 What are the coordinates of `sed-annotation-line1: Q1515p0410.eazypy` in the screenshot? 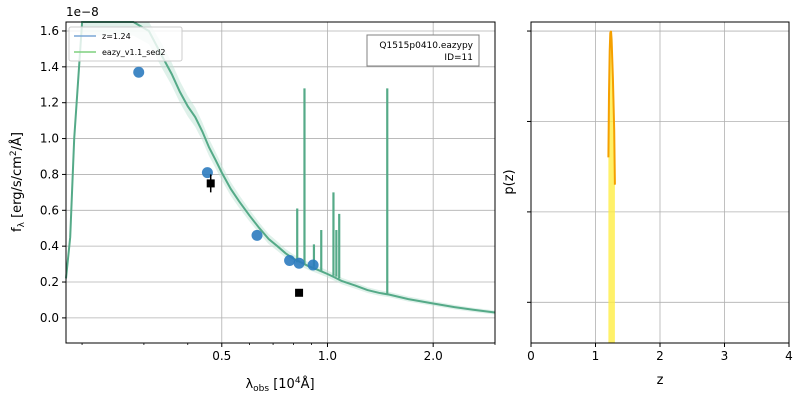 It's located at (426, 46).